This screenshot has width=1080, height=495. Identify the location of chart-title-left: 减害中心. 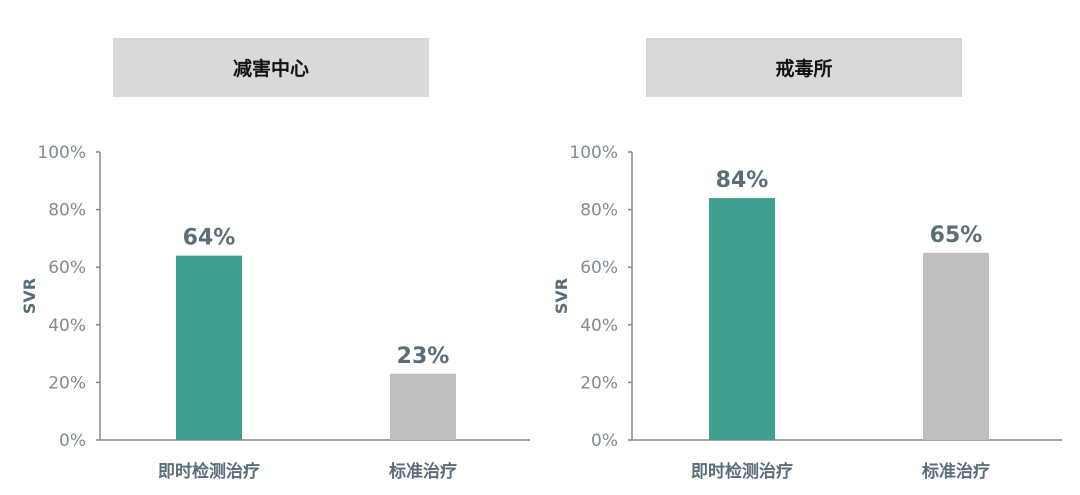
(271, 67).